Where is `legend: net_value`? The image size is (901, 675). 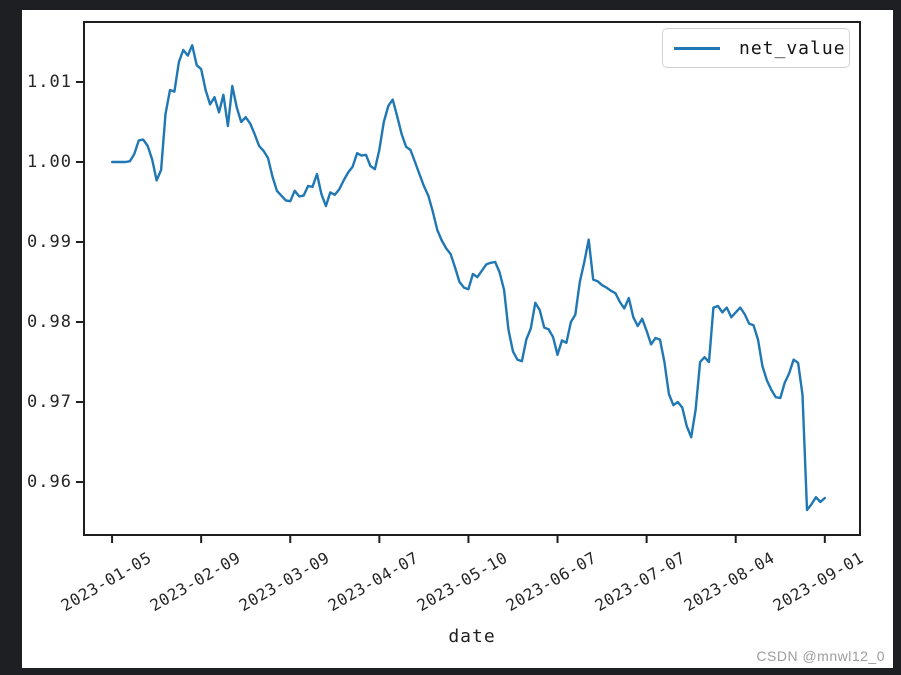
legend: net_value is located at coordinates (756, 48).